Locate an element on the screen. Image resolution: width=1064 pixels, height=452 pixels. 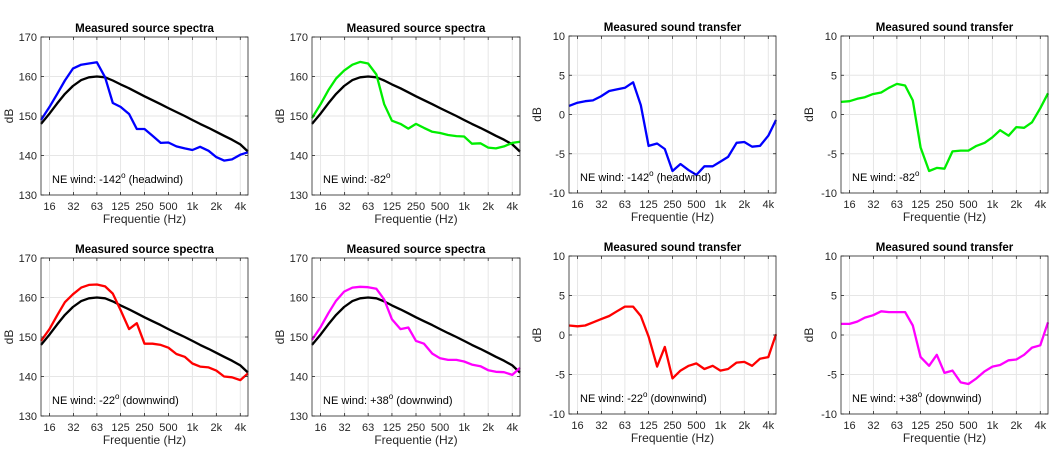
annotation-prefix: NE wind: -82 is located at coordinates (354, 180).